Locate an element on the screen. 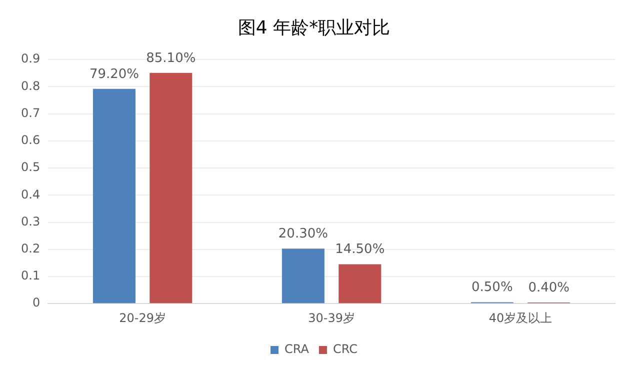  y-tick-label: 0.5 is located at coordinates (30, 167).